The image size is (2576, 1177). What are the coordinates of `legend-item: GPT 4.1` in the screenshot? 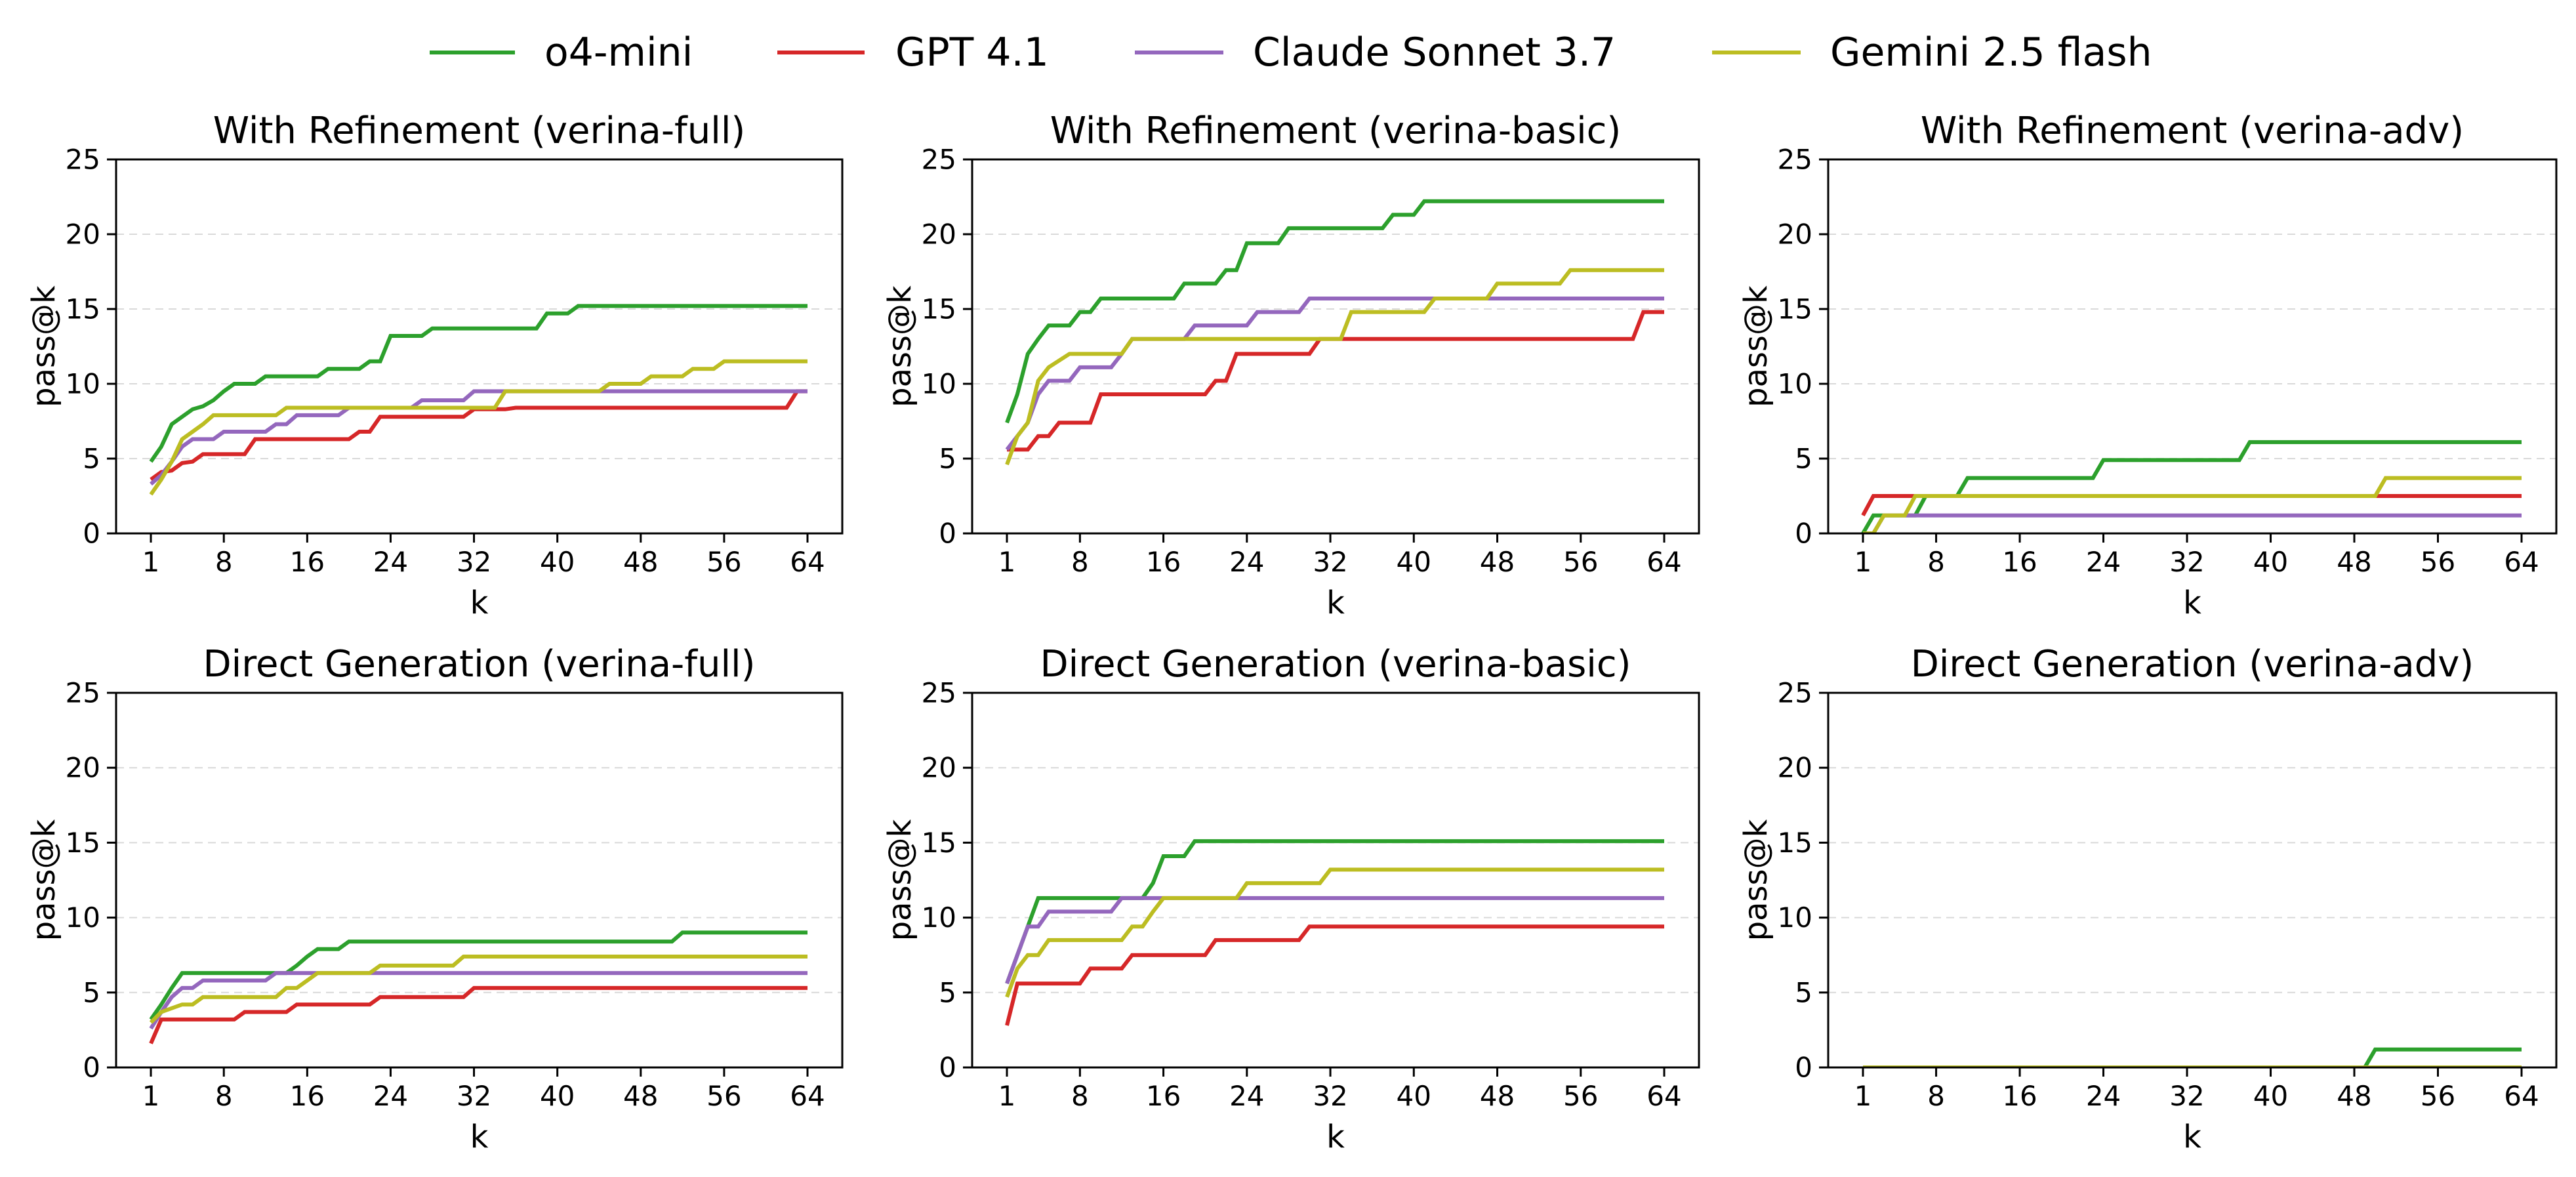 It's located at (913, 53).